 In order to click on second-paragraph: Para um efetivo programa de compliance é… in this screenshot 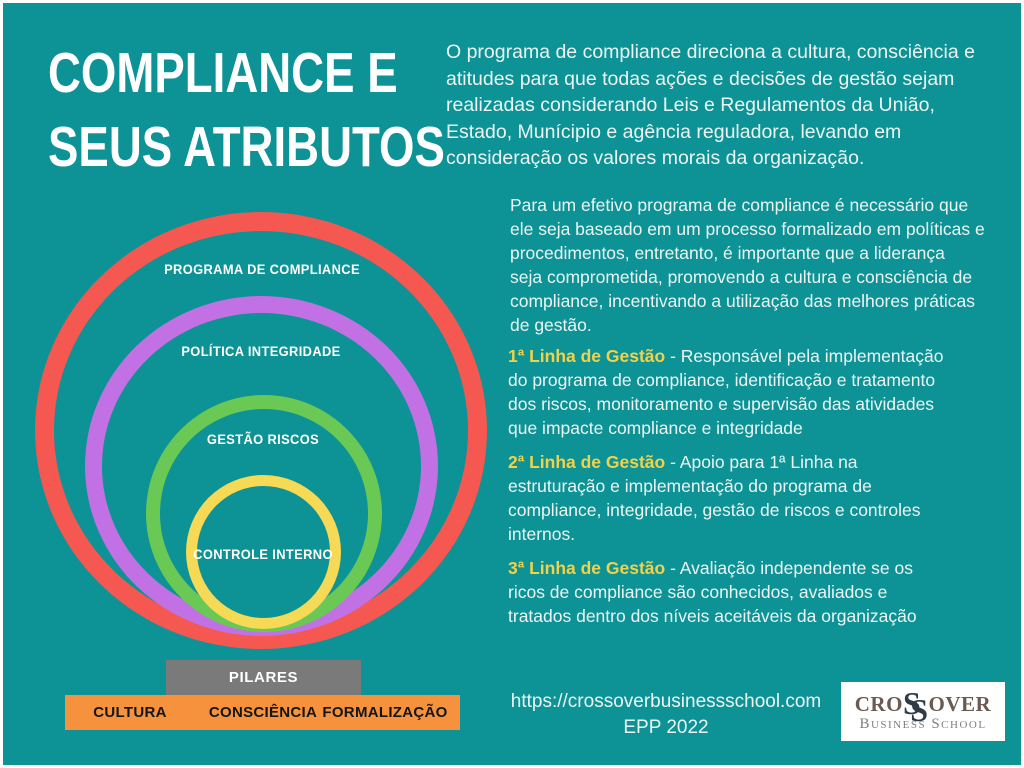, I will do `click(747, 265)`.